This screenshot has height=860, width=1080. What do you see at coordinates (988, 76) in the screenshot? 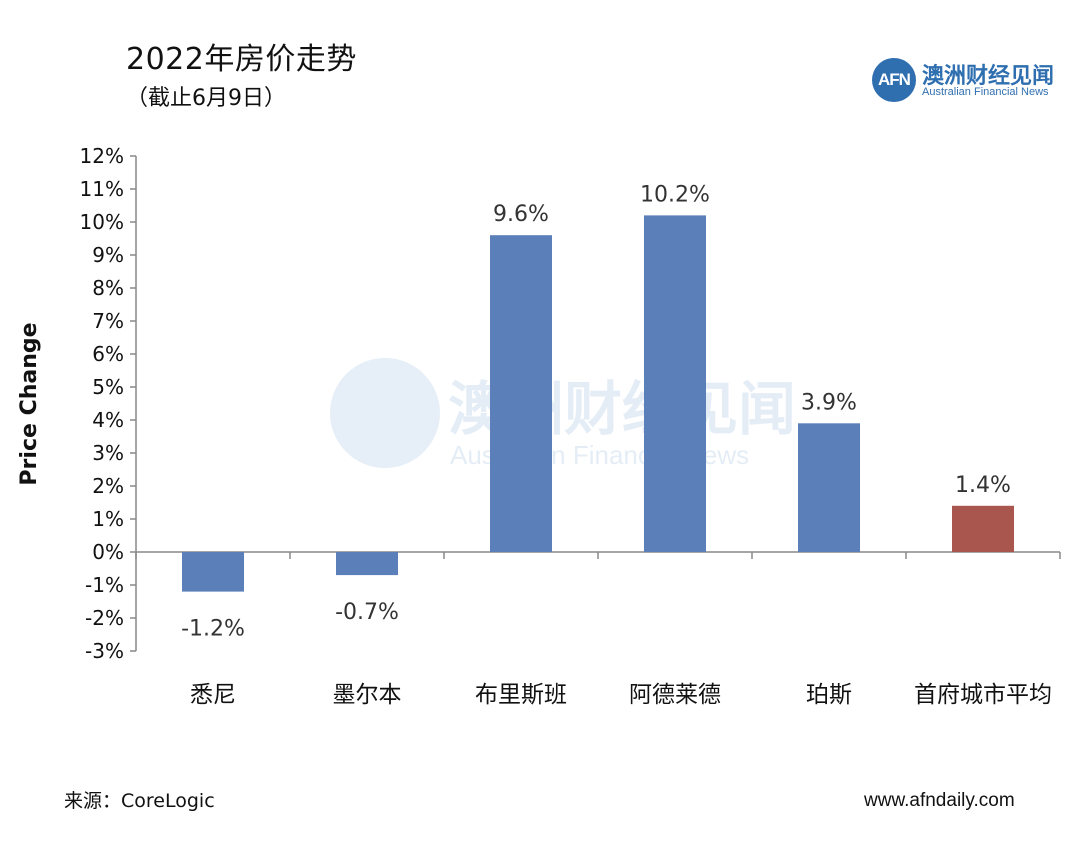
I see `afn-logo-name-cn: 澳洲财经见闻` at bounding box center [988, 76].